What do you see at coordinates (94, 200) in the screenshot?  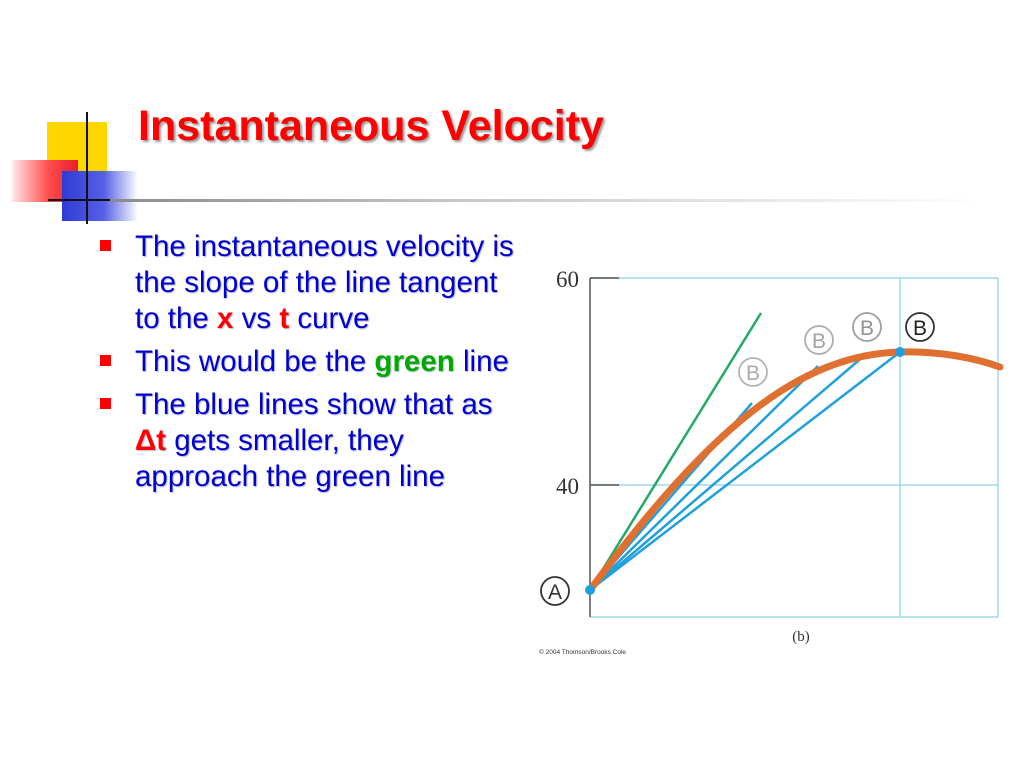 I see `logo-horizontal-line` at bounding box center [94, 200].